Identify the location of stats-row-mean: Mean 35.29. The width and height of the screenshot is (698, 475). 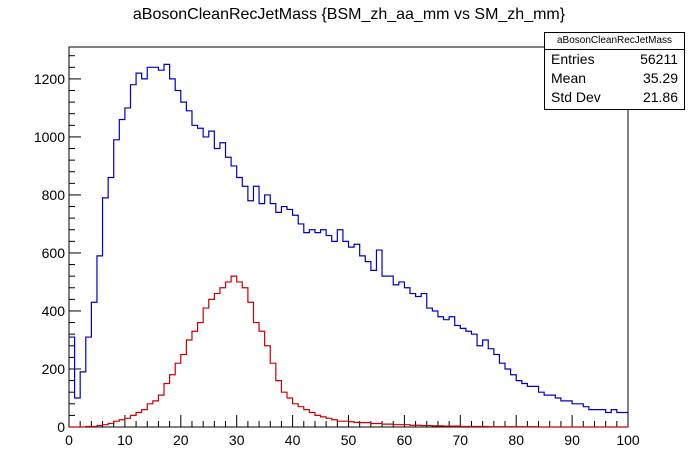
(614, 78).